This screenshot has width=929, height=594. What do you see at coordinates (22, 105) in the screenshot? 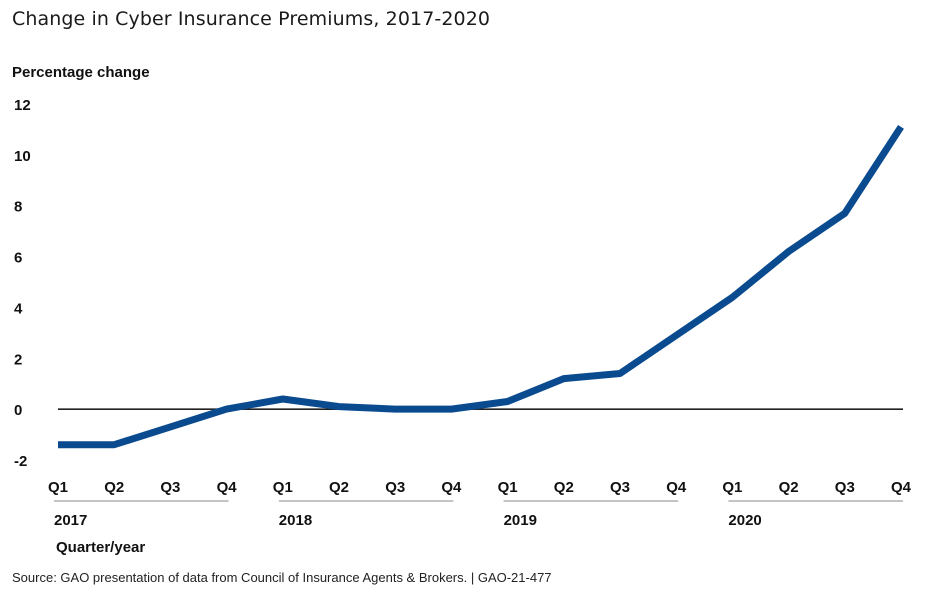
I see `y-tick-label: 12` at bounding box center [22, 105].